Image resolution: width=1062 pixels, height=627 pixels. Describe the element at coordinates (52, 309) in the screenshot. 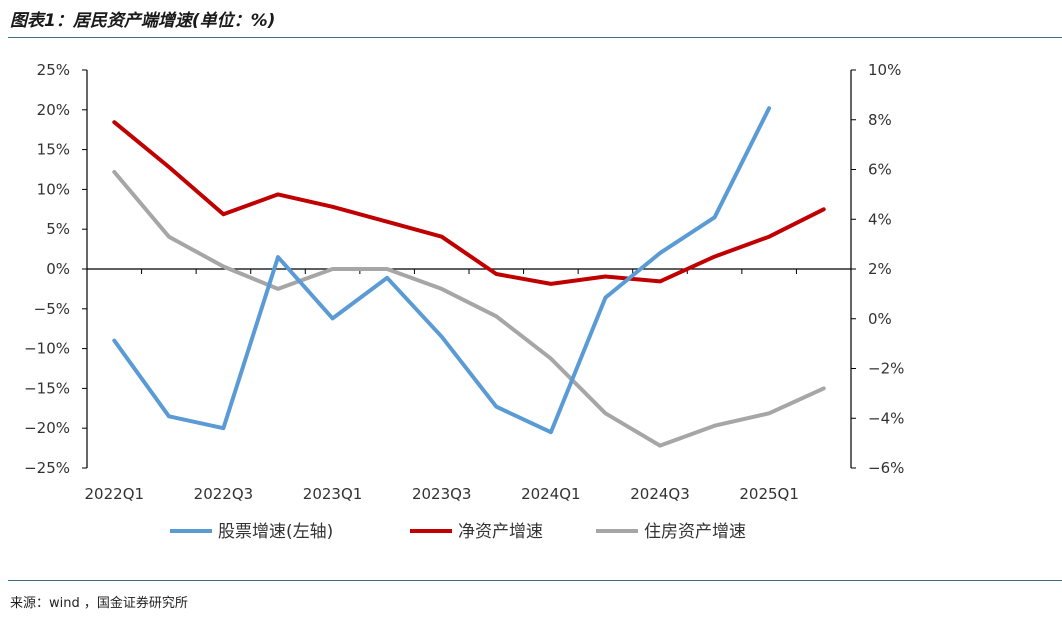

I see `left-tick-label: −5%` at that location.